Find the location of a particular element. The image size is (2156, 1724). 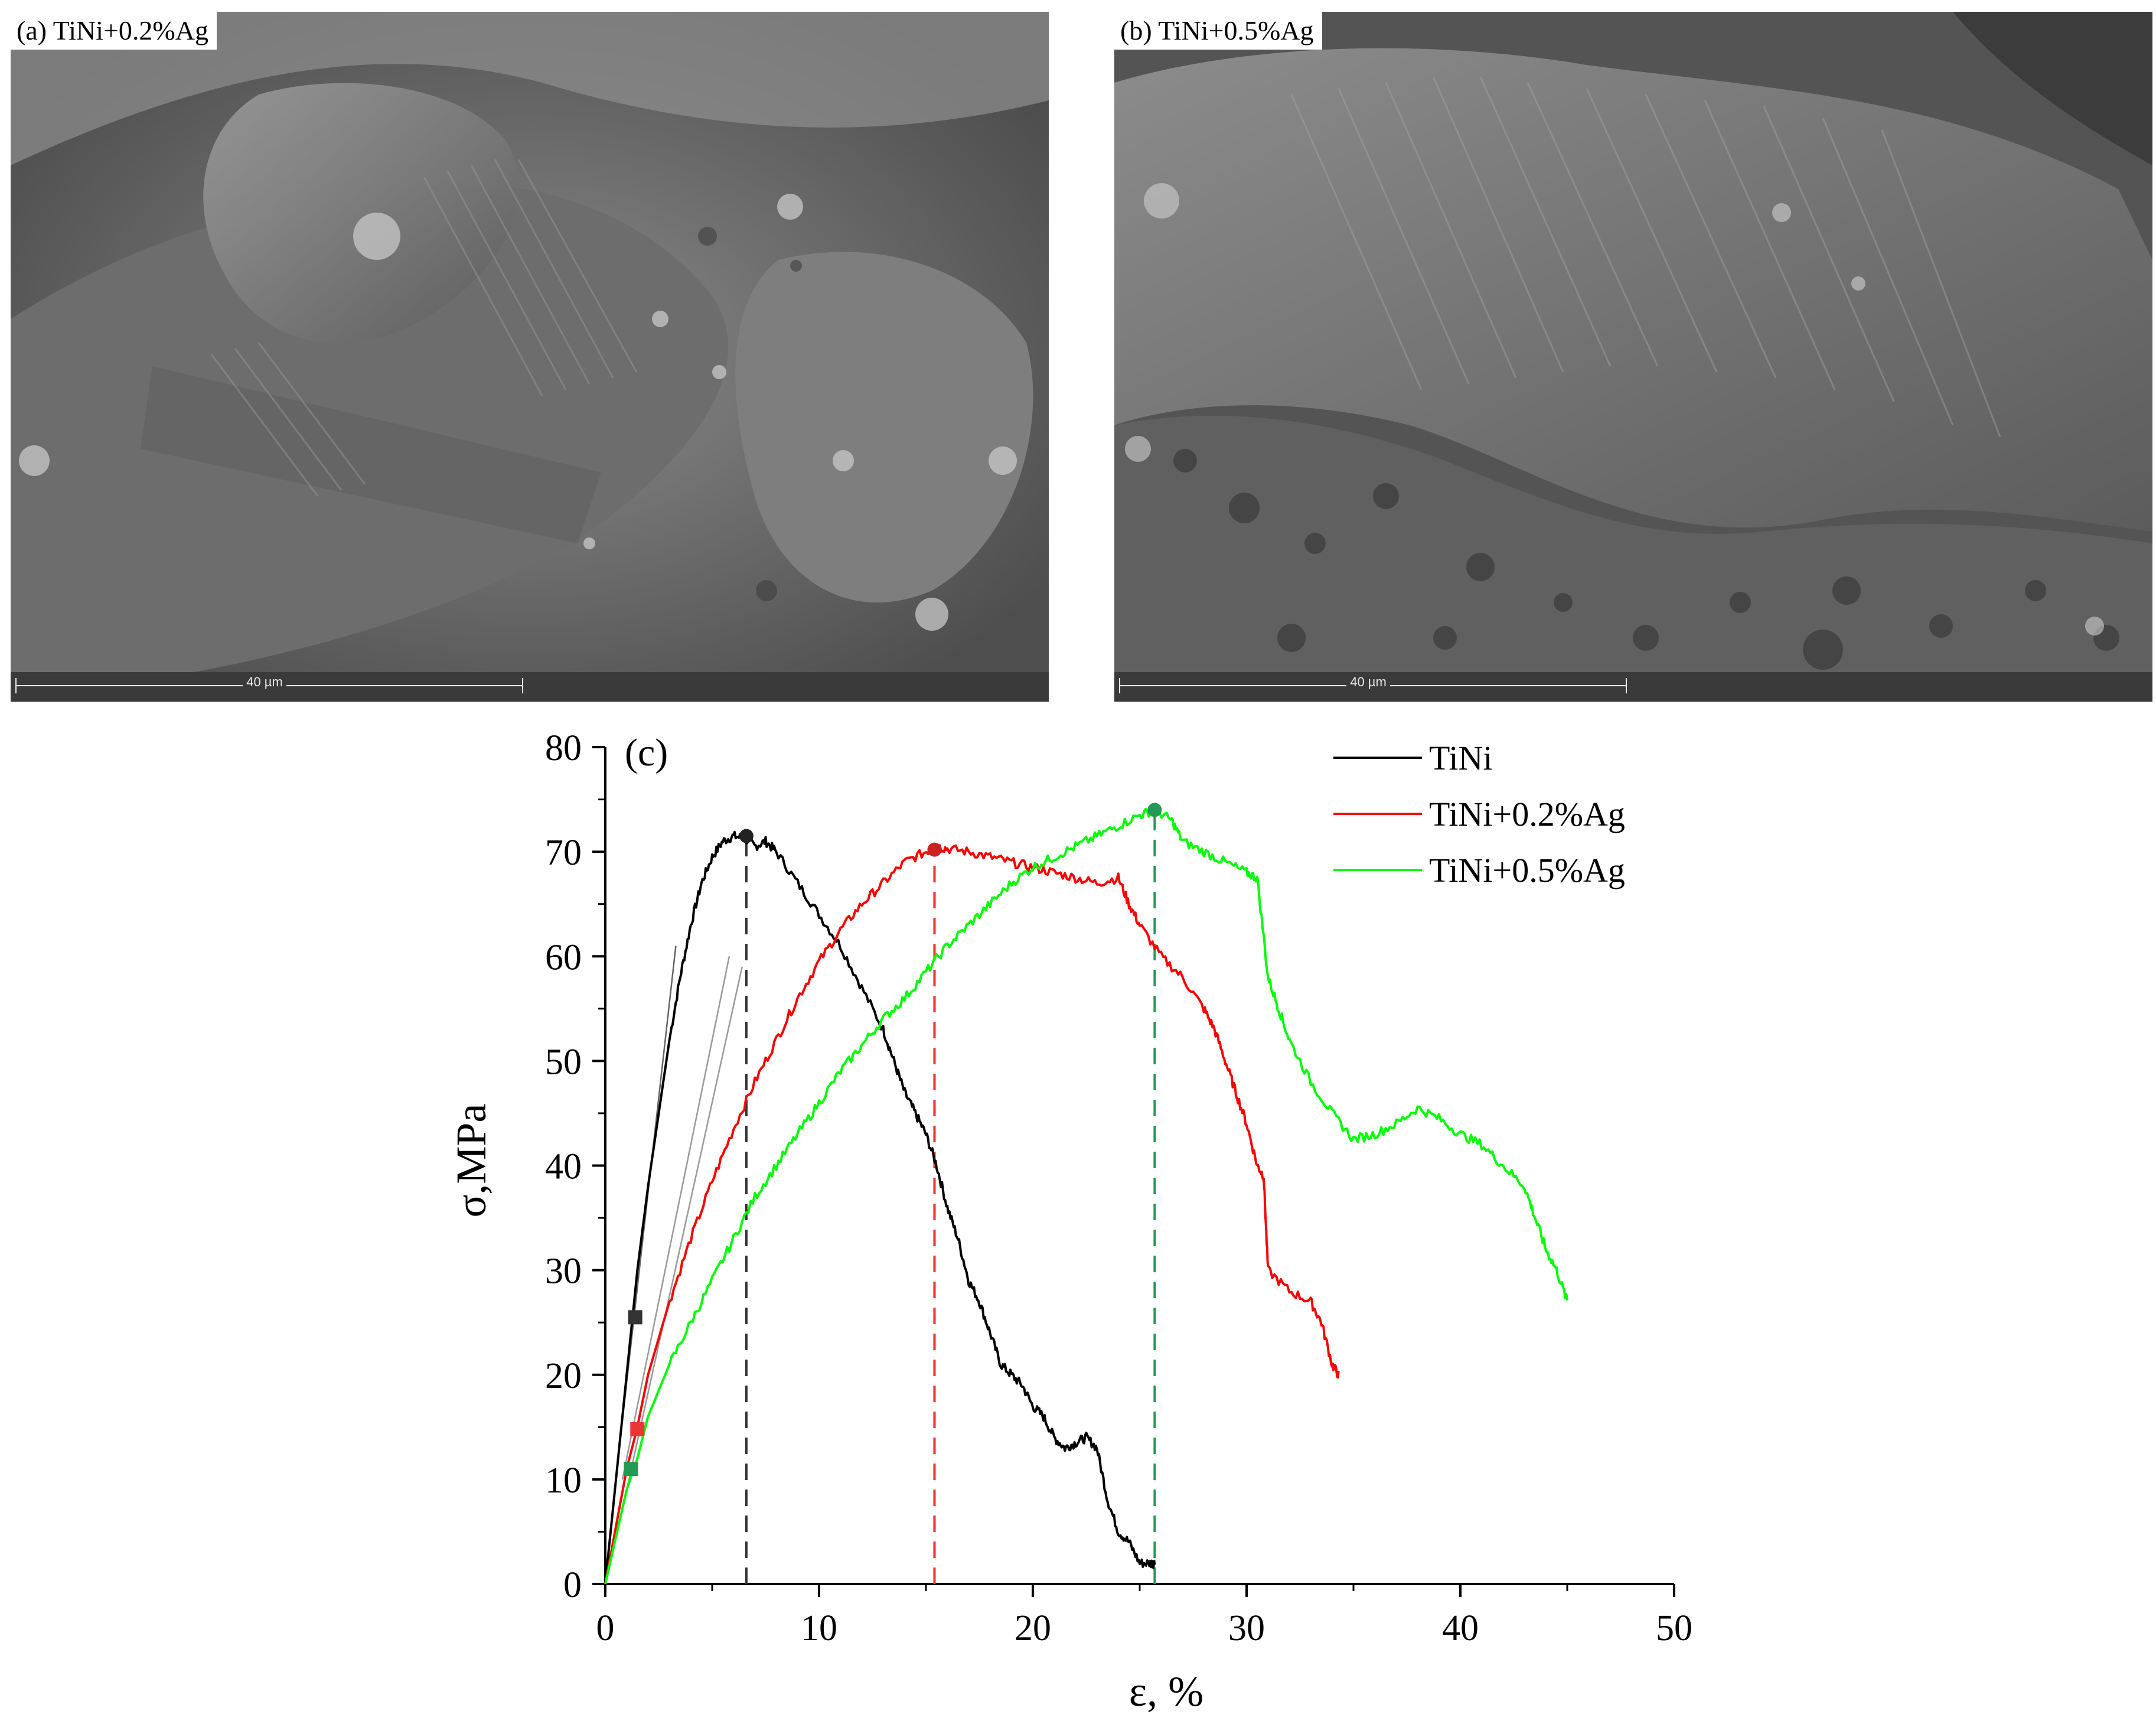

x-axis-label: ε, % is located at coordinates (1166, 1691).